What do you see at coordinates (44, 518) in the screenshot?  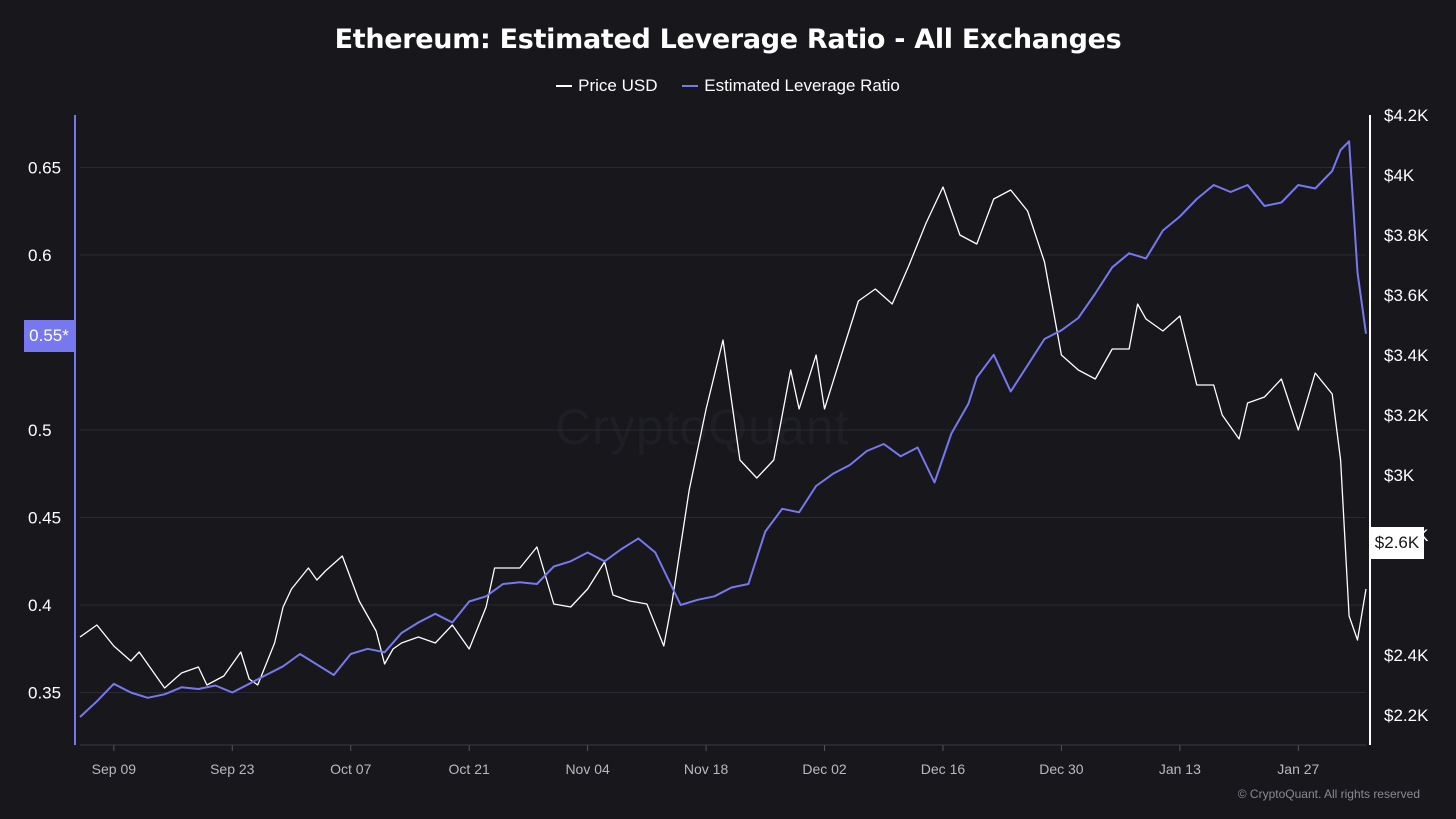 I see `left-axis-tick-label: 0.45` at bounding box center [44, 518].